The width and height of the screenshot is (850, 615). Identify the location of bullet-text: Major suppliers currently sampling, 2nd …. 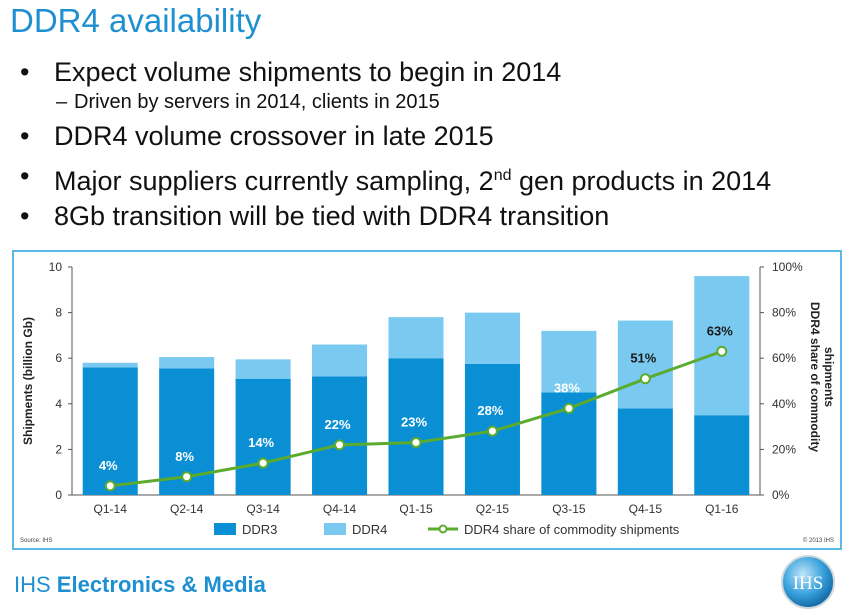
(412, 181).